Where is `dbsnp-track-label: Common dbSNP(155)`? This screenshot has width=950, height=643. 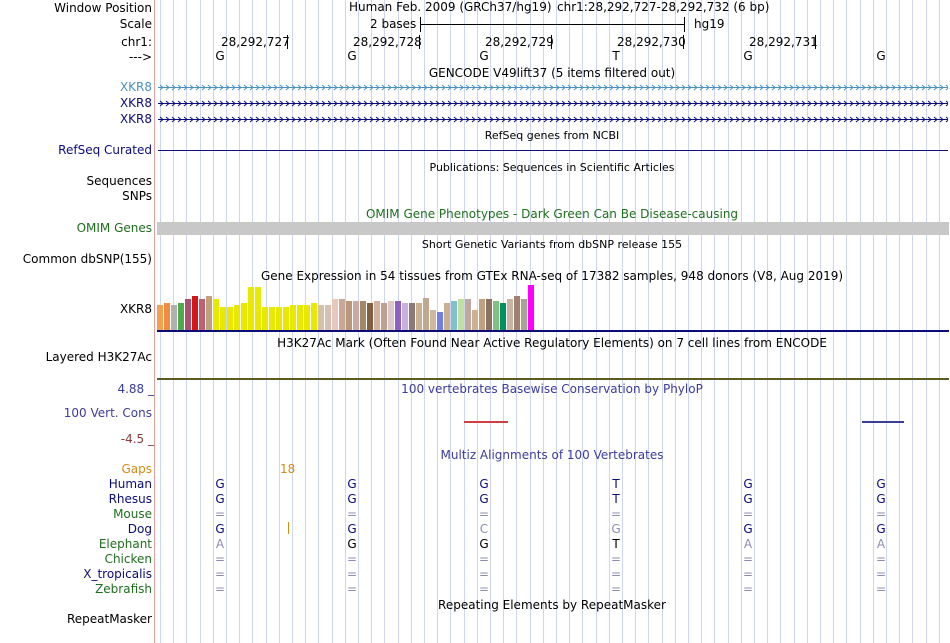 dbsnp-track-label: Common dbSNP(155) is located at coordinates (87, 259).